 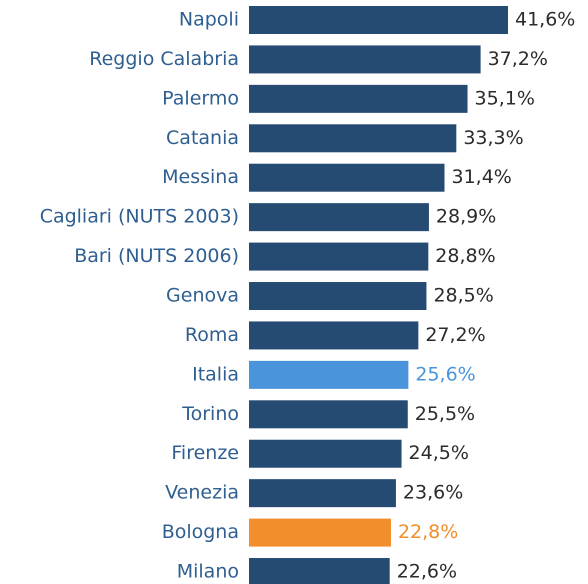 I want to click on category-label: Cagliari (NUTS 2003), so click(x=139, y=217).